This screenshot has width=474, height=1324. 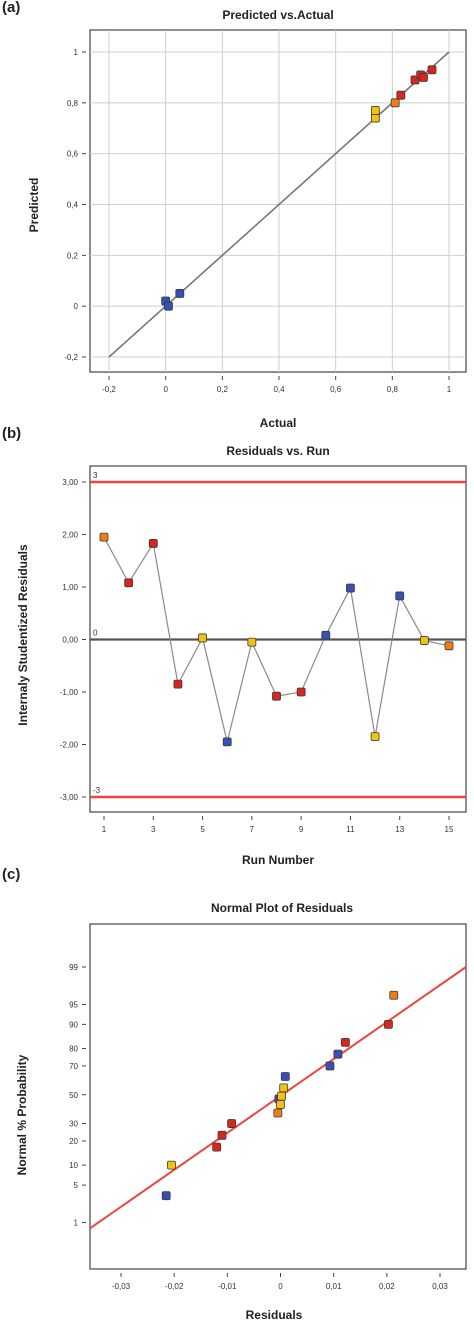 I want to click on chart-b-title: Residuals vs. Run, so click(x=277, y=451).